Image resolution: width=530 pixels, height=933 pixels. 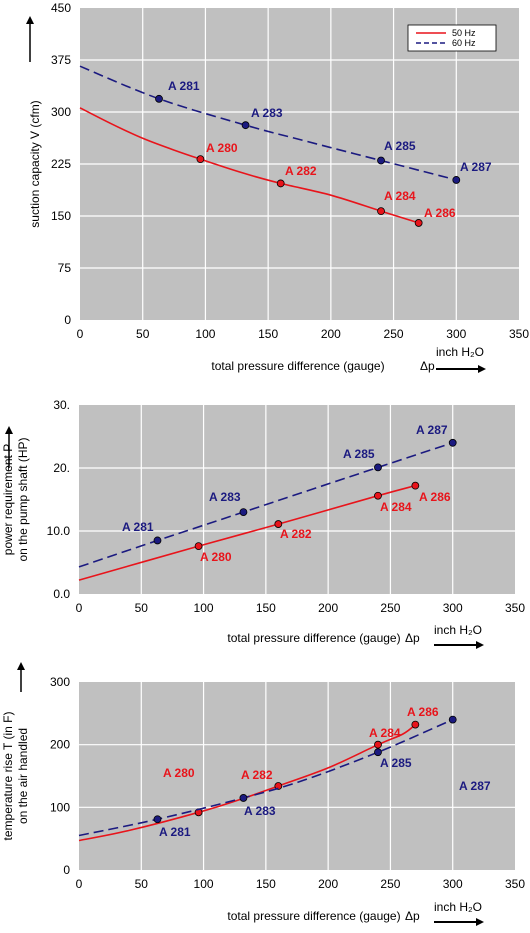 What do you see at coordinates (464, 43) in the screenshot?
I see `legend-label: 60 Hz` at bounding box center [464, 43].